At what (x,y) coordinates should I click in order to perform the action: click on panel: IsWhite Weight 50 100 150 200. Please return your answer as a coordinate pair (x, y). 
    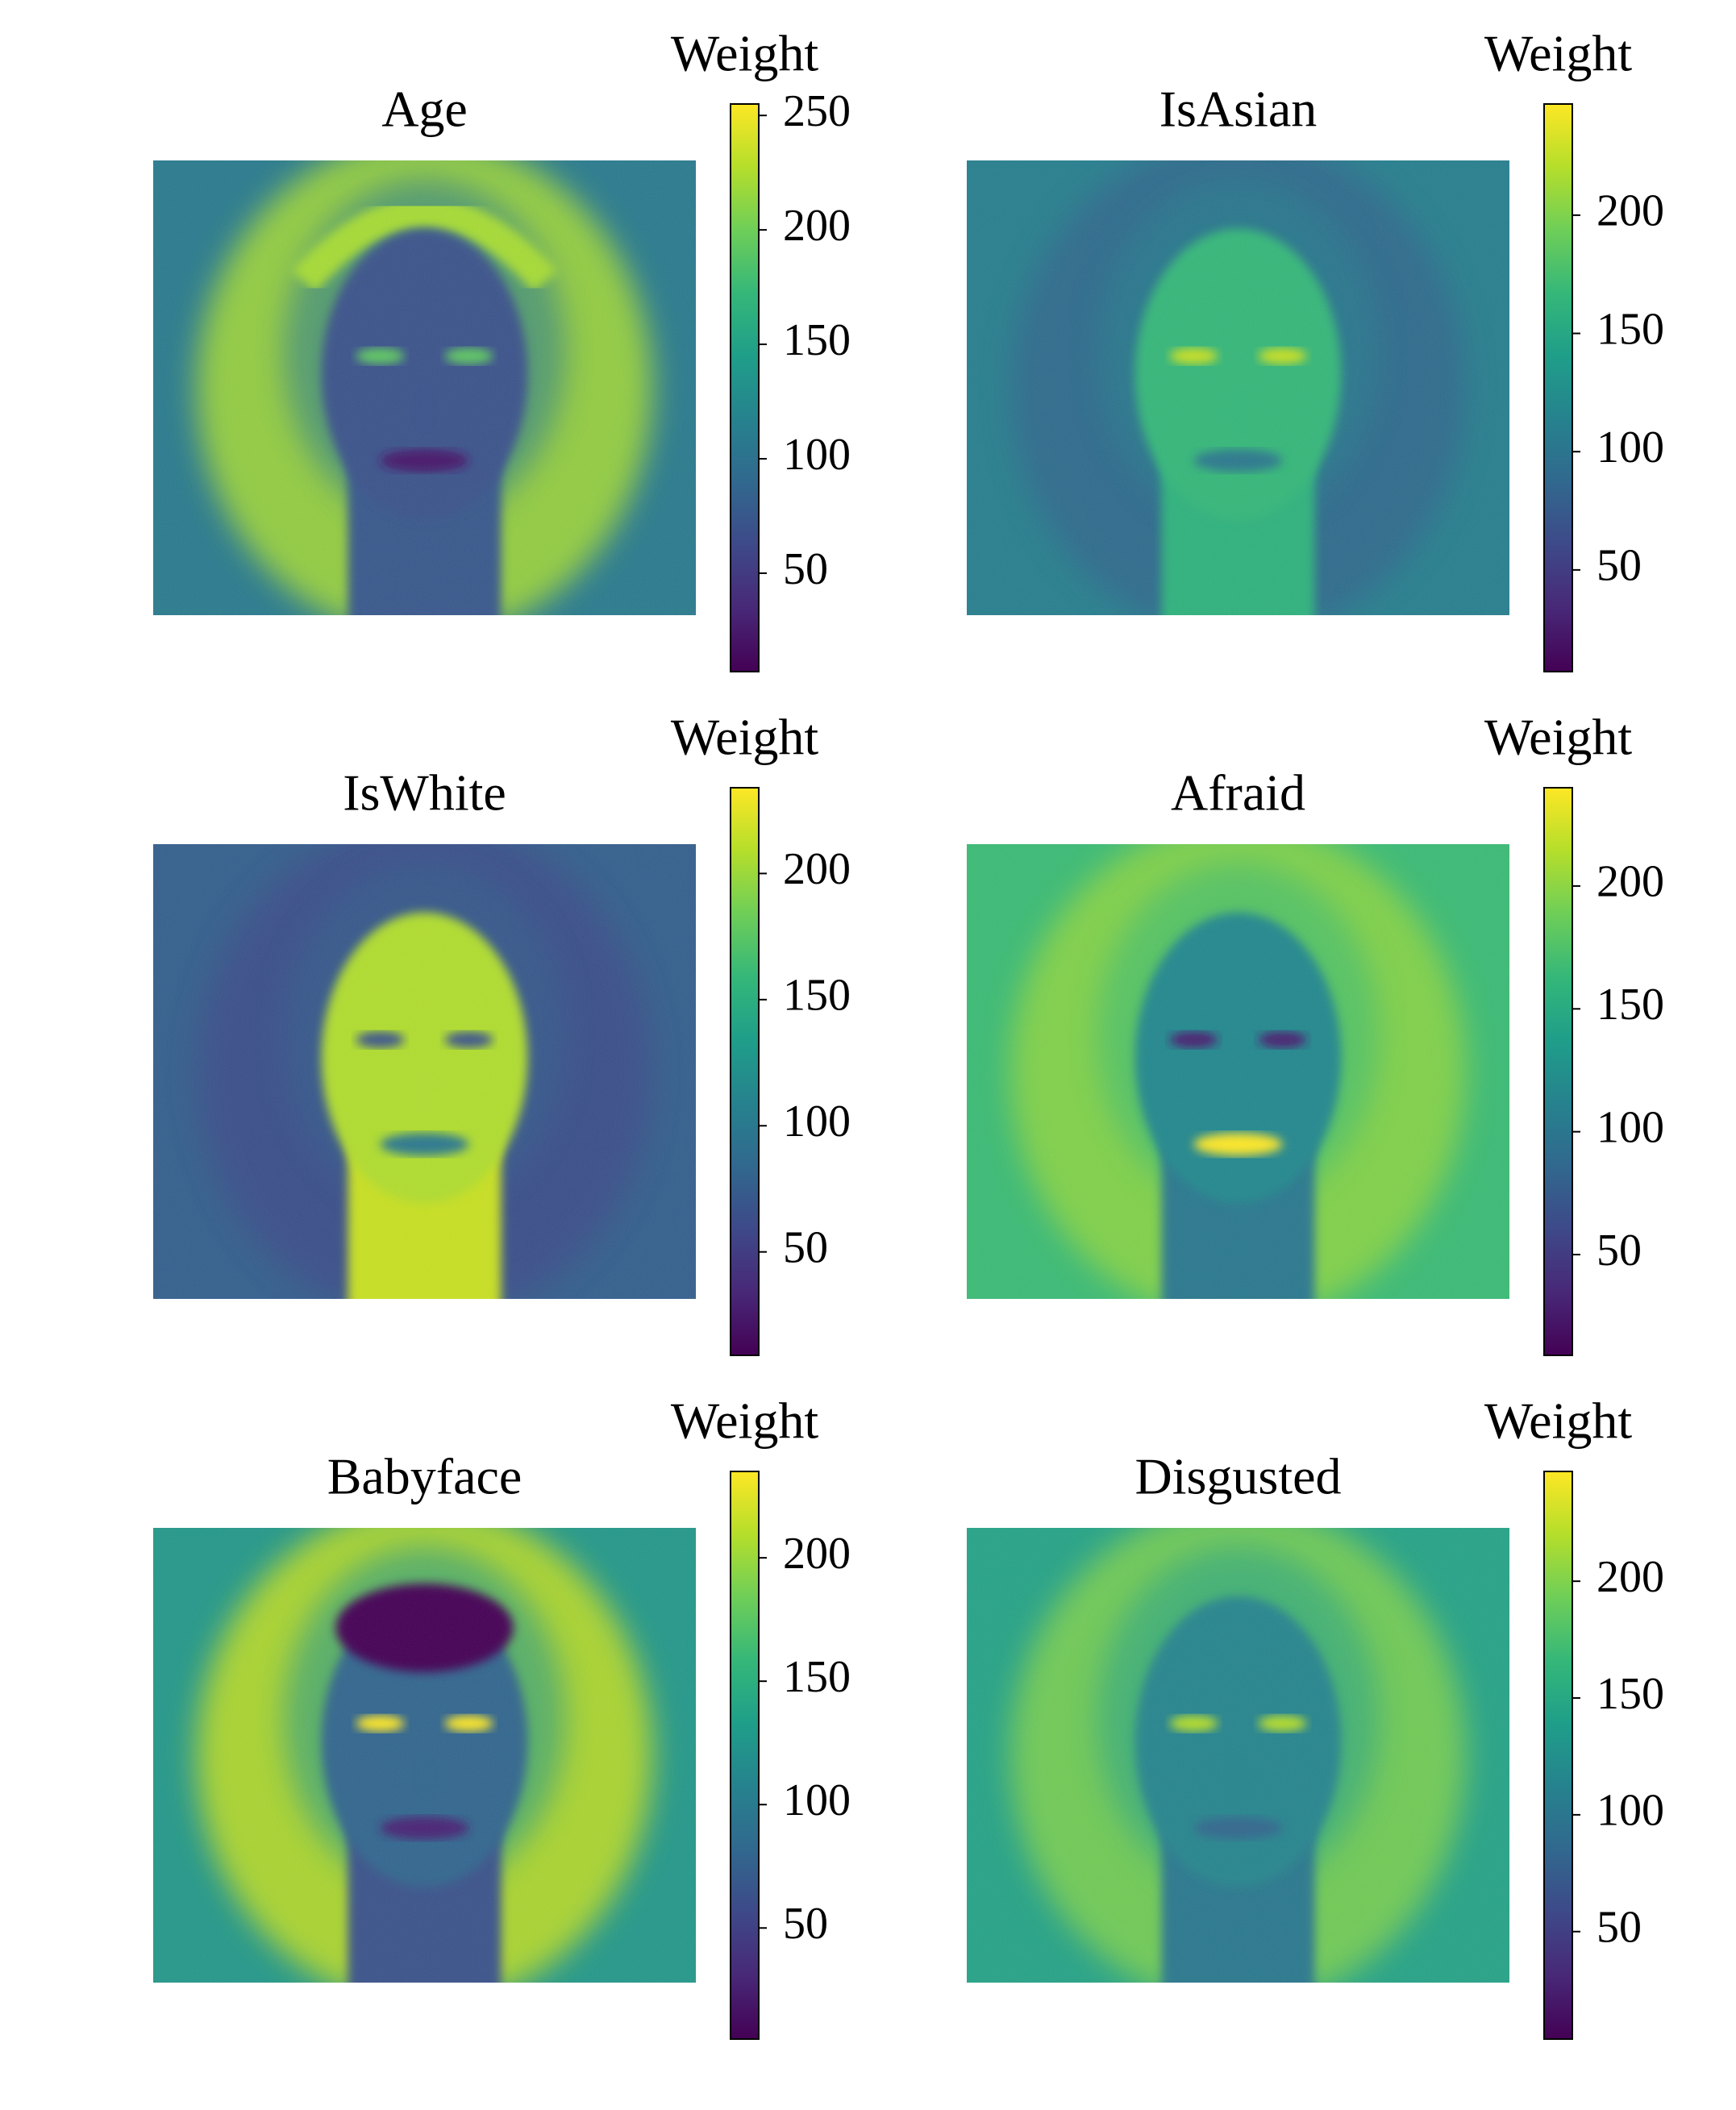
    Looking at the image, I should click on (502, 1032).